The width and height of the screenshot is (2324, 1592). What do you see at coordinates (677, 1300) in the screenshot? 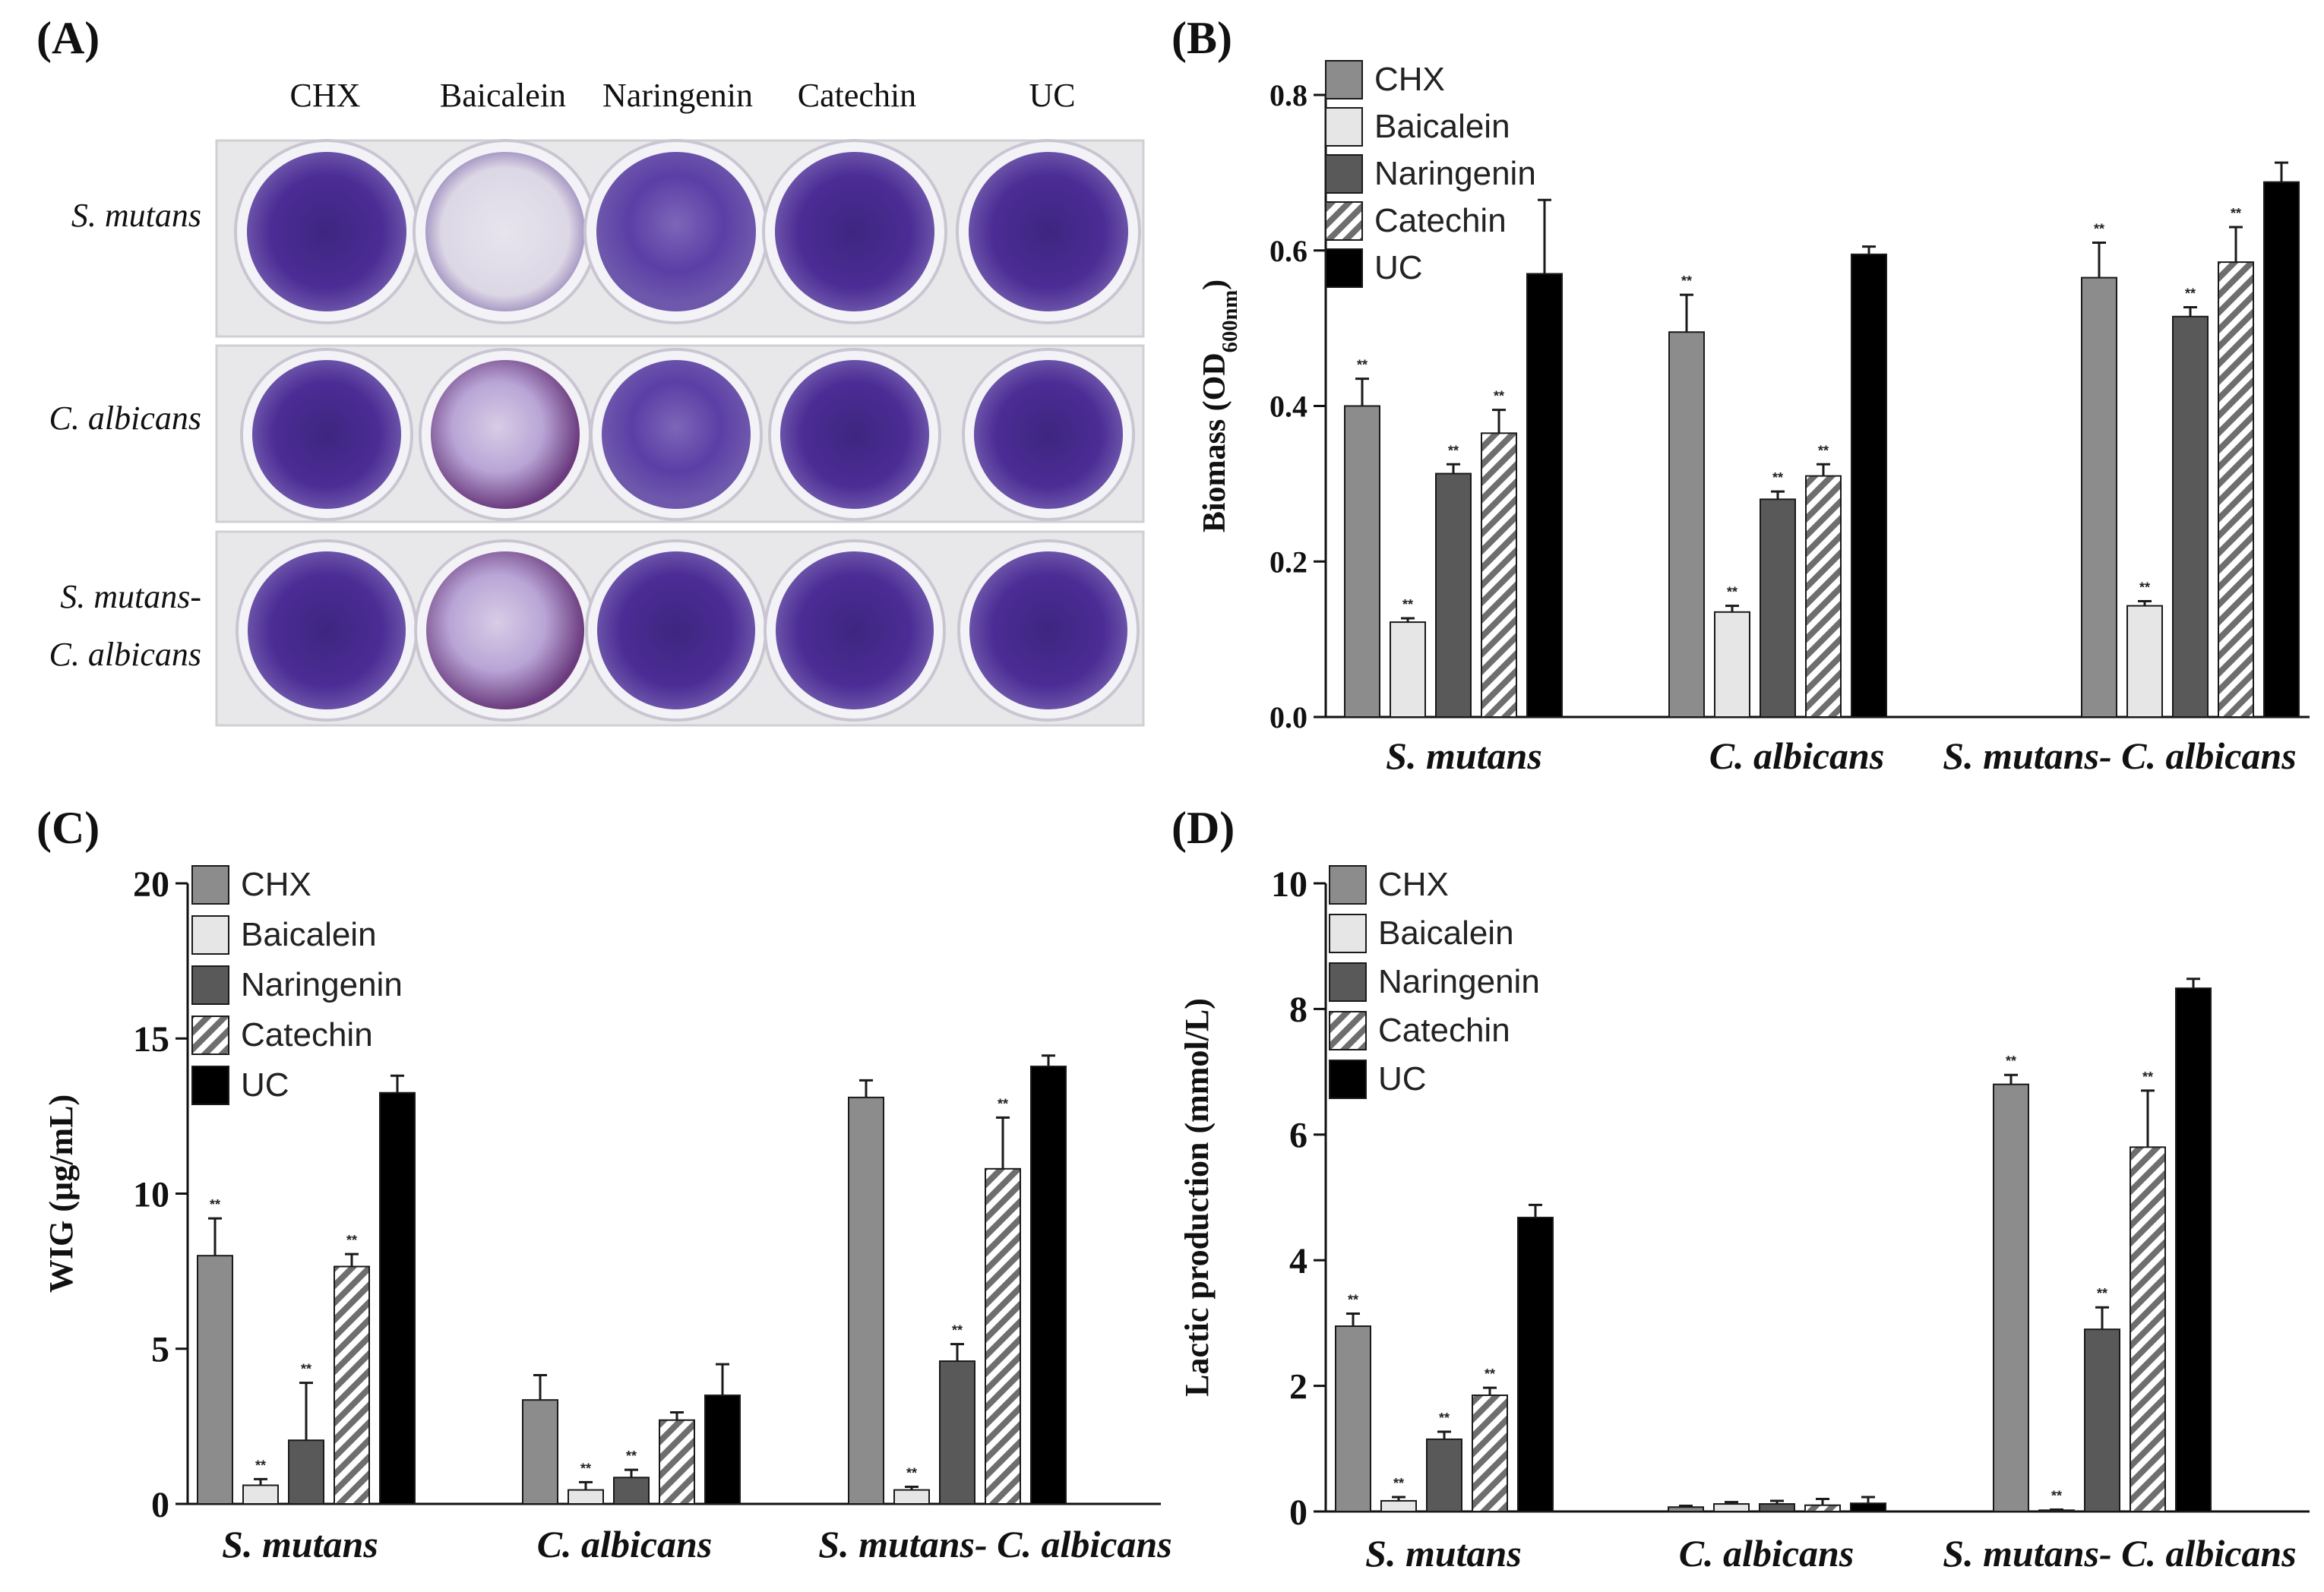
I see `series-catechin: ** **` at bounding box center [677, 1300].